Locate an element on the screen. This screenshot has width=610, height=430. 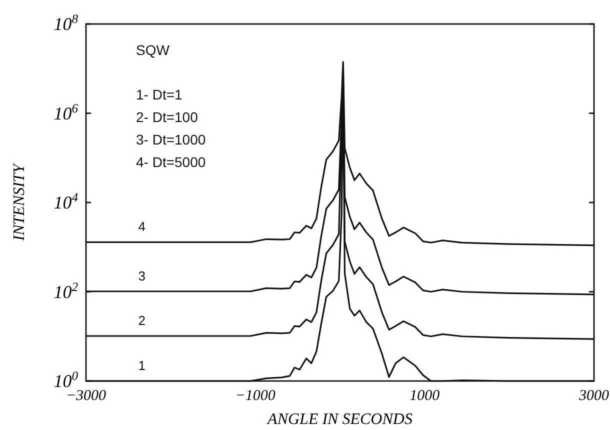
y-tick-label: 10$^{6}$ is located at coordinates (66, 112).